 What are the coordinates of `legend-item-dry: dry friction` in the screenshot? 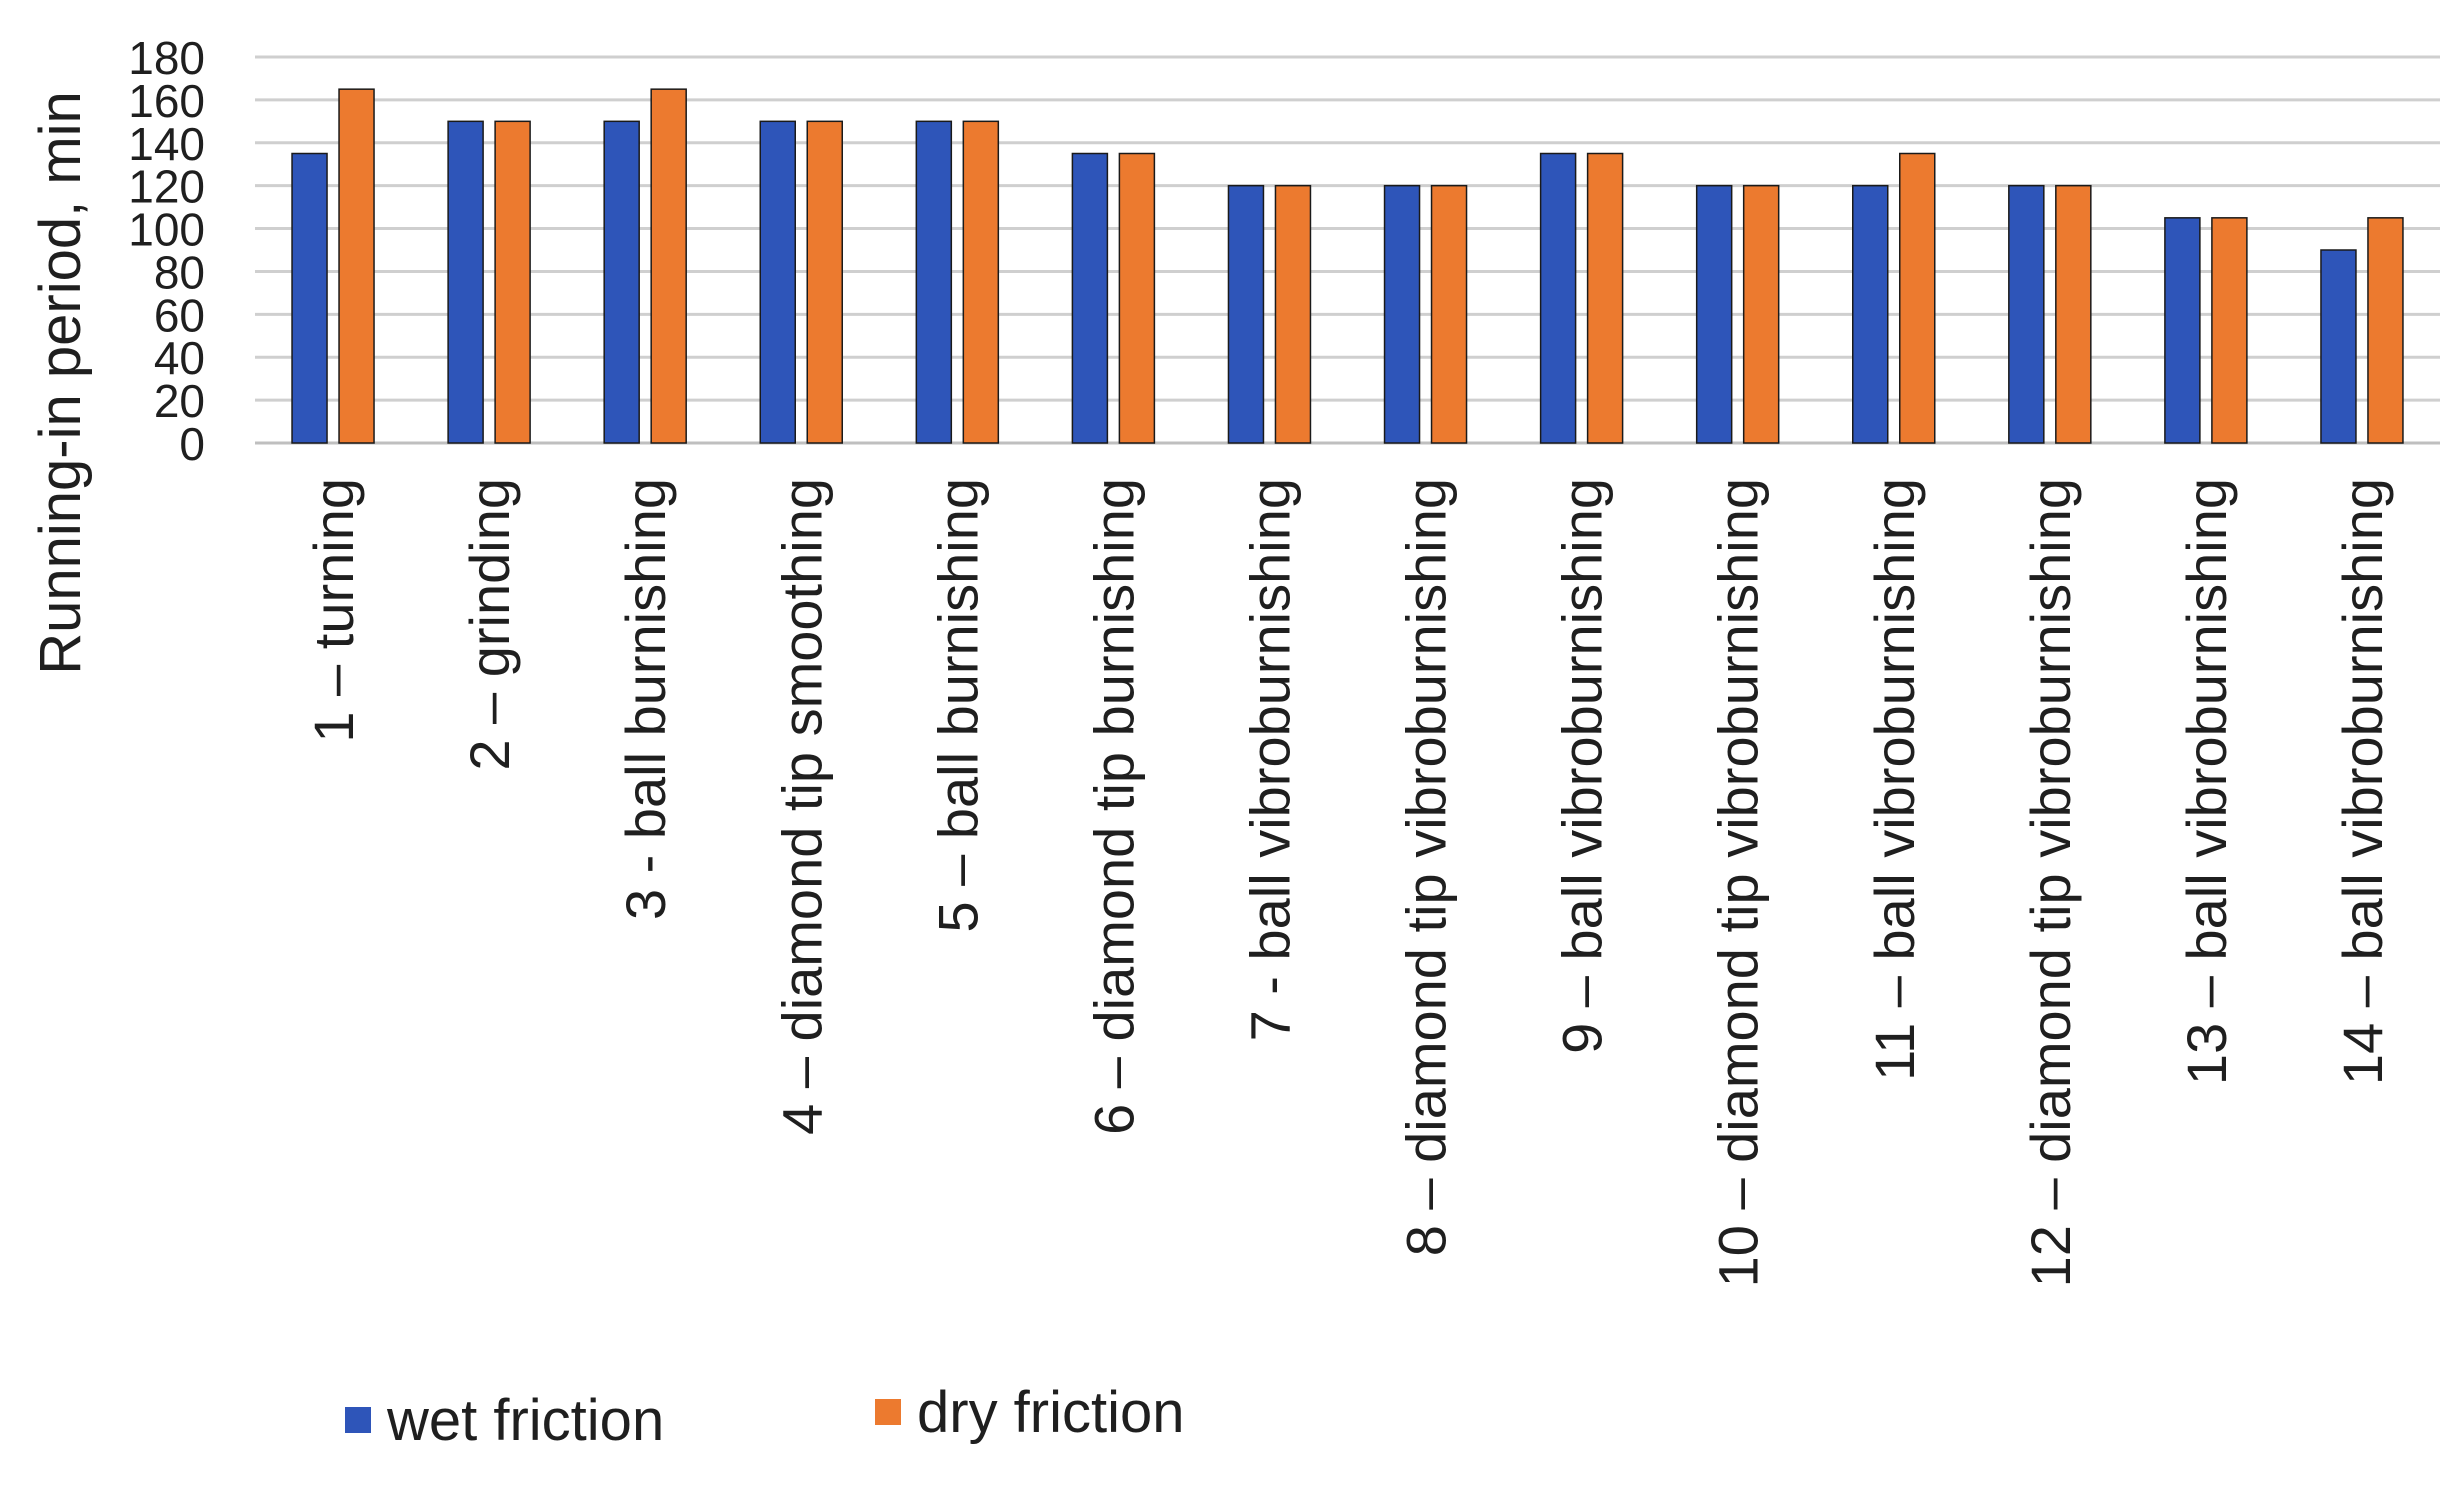 It's located at (1030, 1412).